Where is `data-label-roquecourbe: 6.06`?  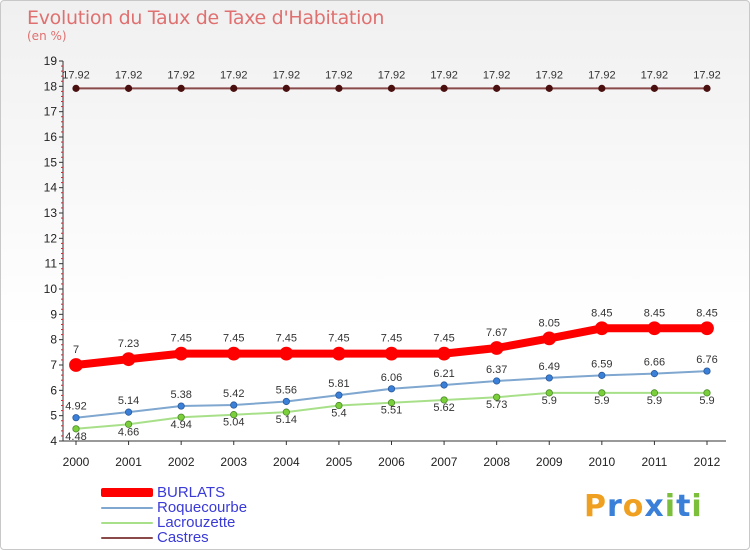
data-label-roquecourbe: 6.06 is located at coordinates (391, 378).